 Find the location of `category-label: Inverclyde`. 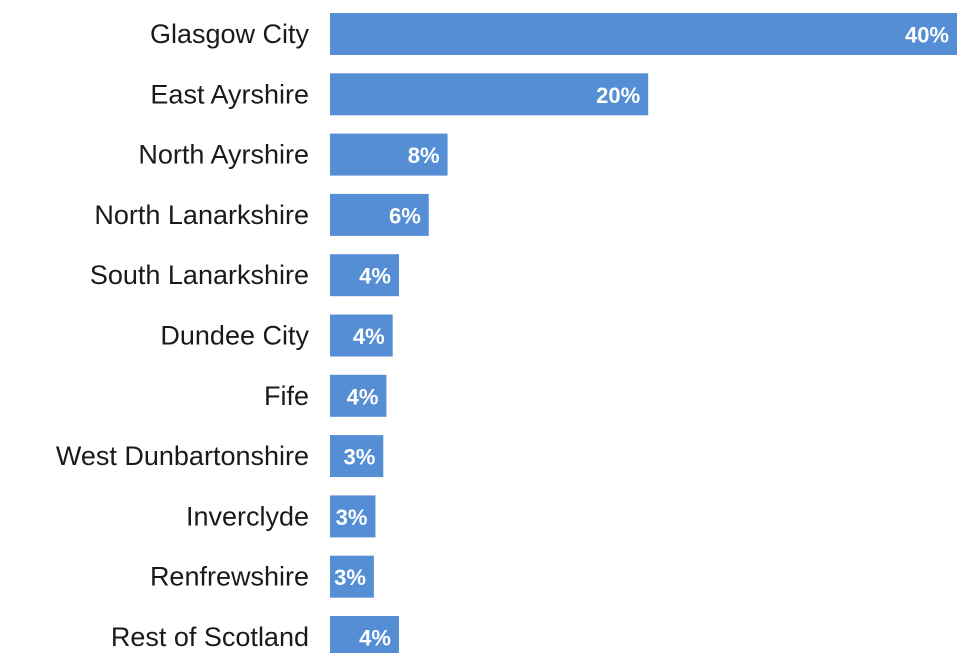

category-label: Inverclyde is located at coordinates (247, 516).